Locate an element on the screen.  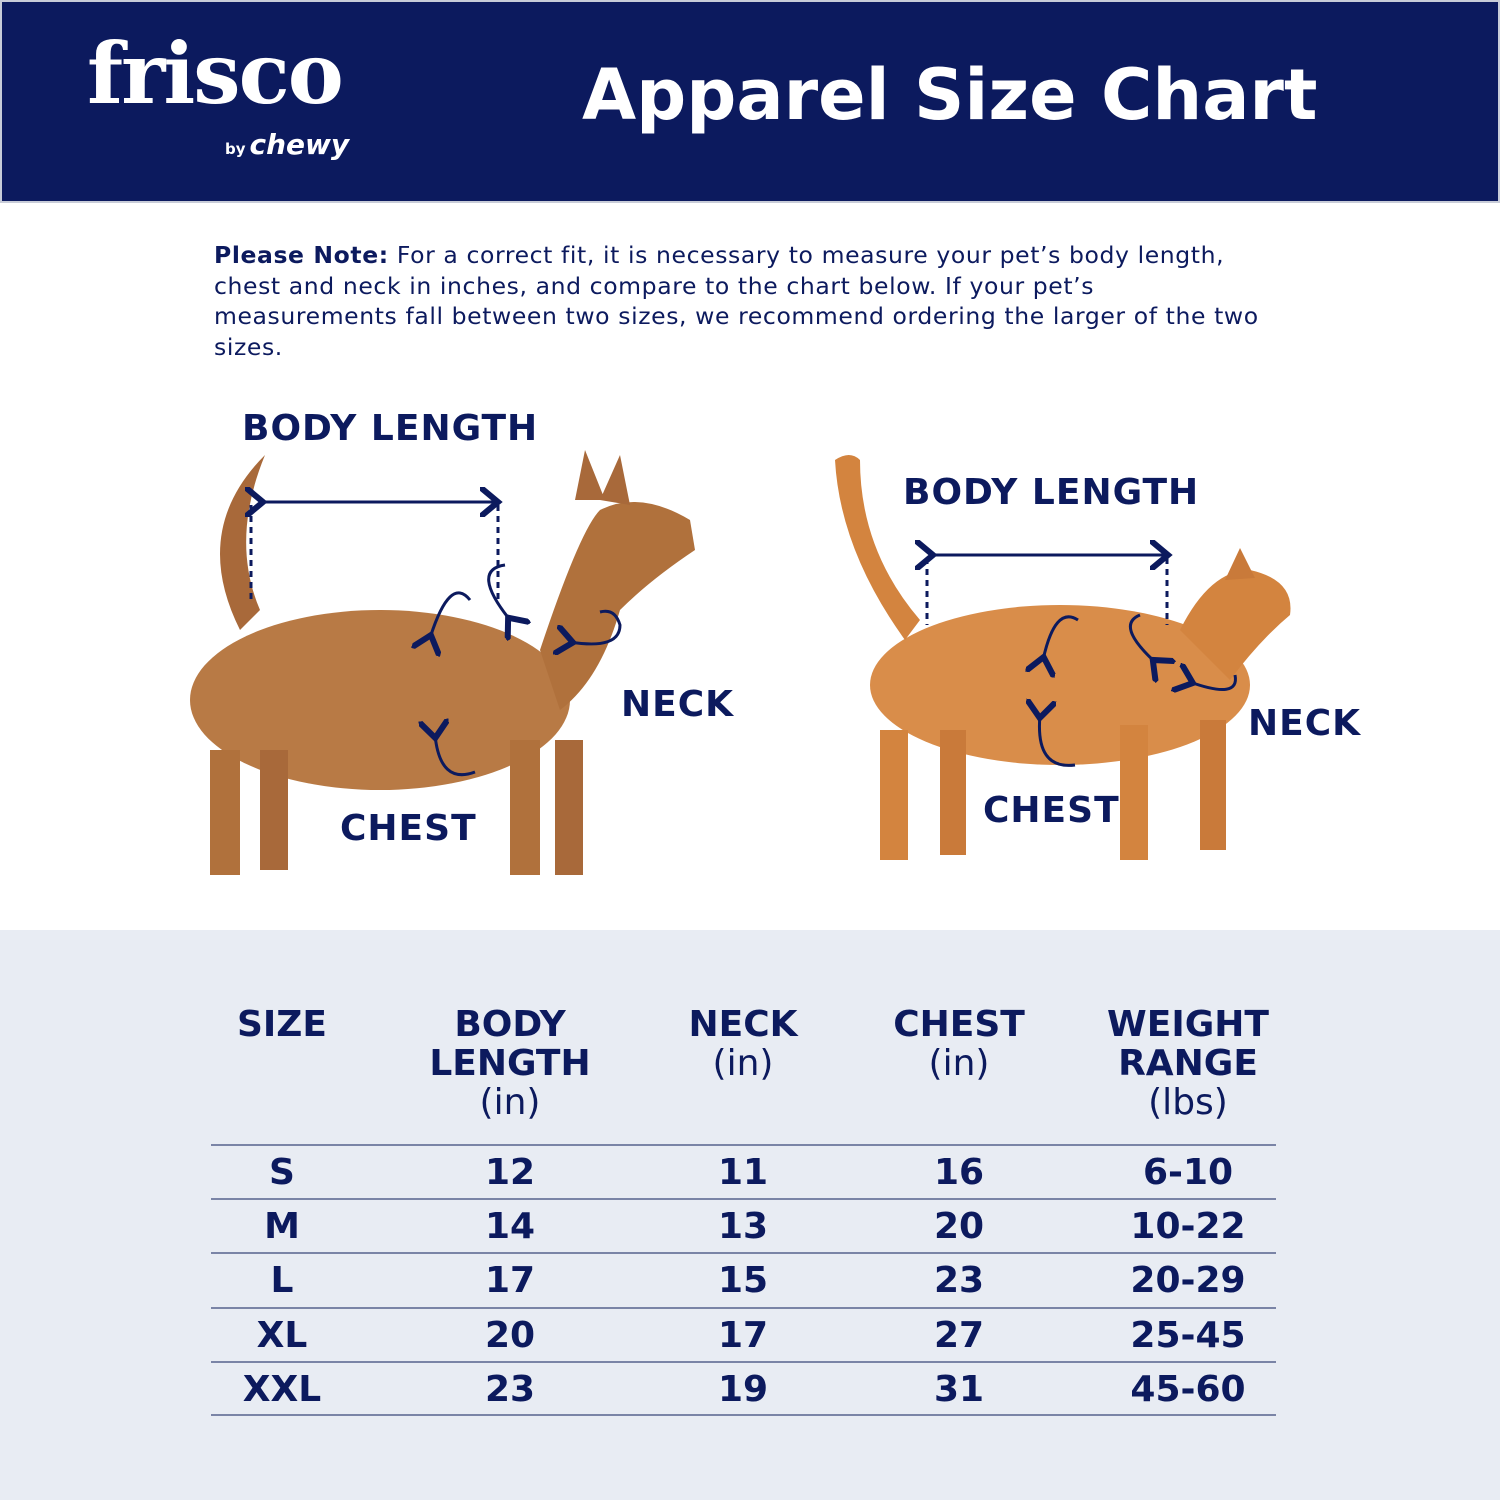
dog-chest-arrow is located at coordinates (455, 756).